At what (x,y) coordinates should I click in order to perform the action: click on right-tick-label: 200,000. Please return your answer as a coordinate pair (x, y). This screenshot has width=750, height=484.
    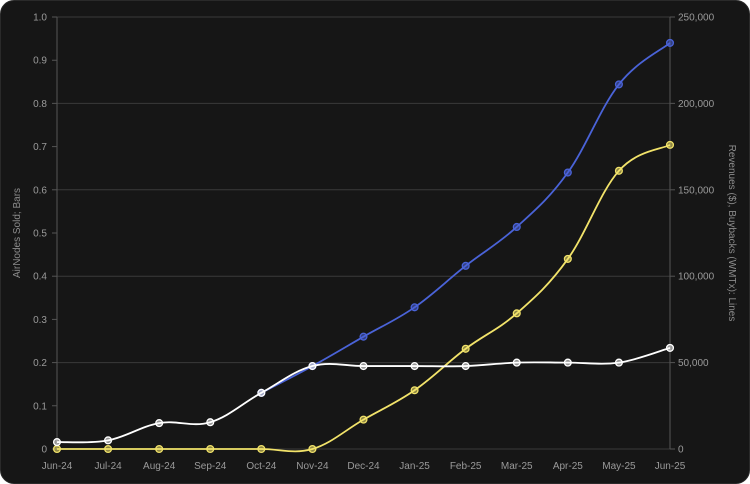
    Looking at the image, I should click on (696, 104).